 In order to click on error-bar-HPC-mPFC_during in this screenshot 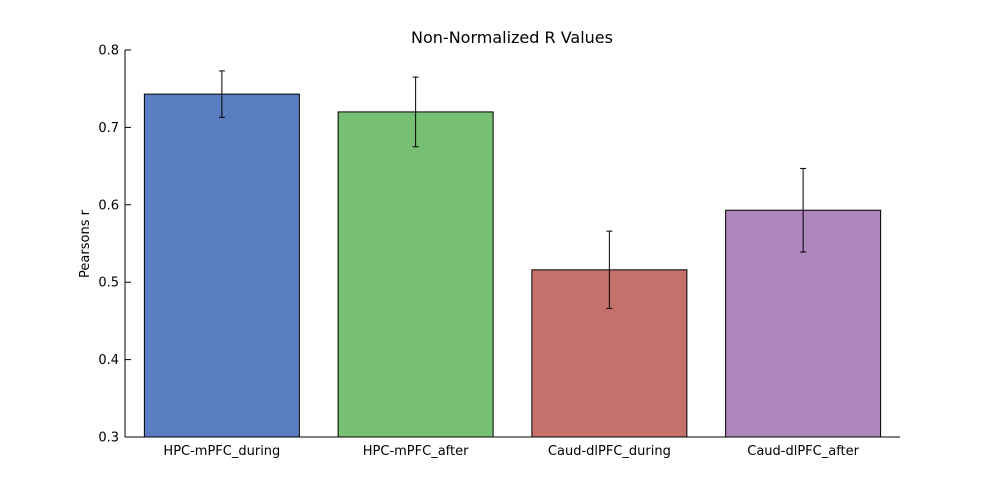, I will do `click(221, 94)`.